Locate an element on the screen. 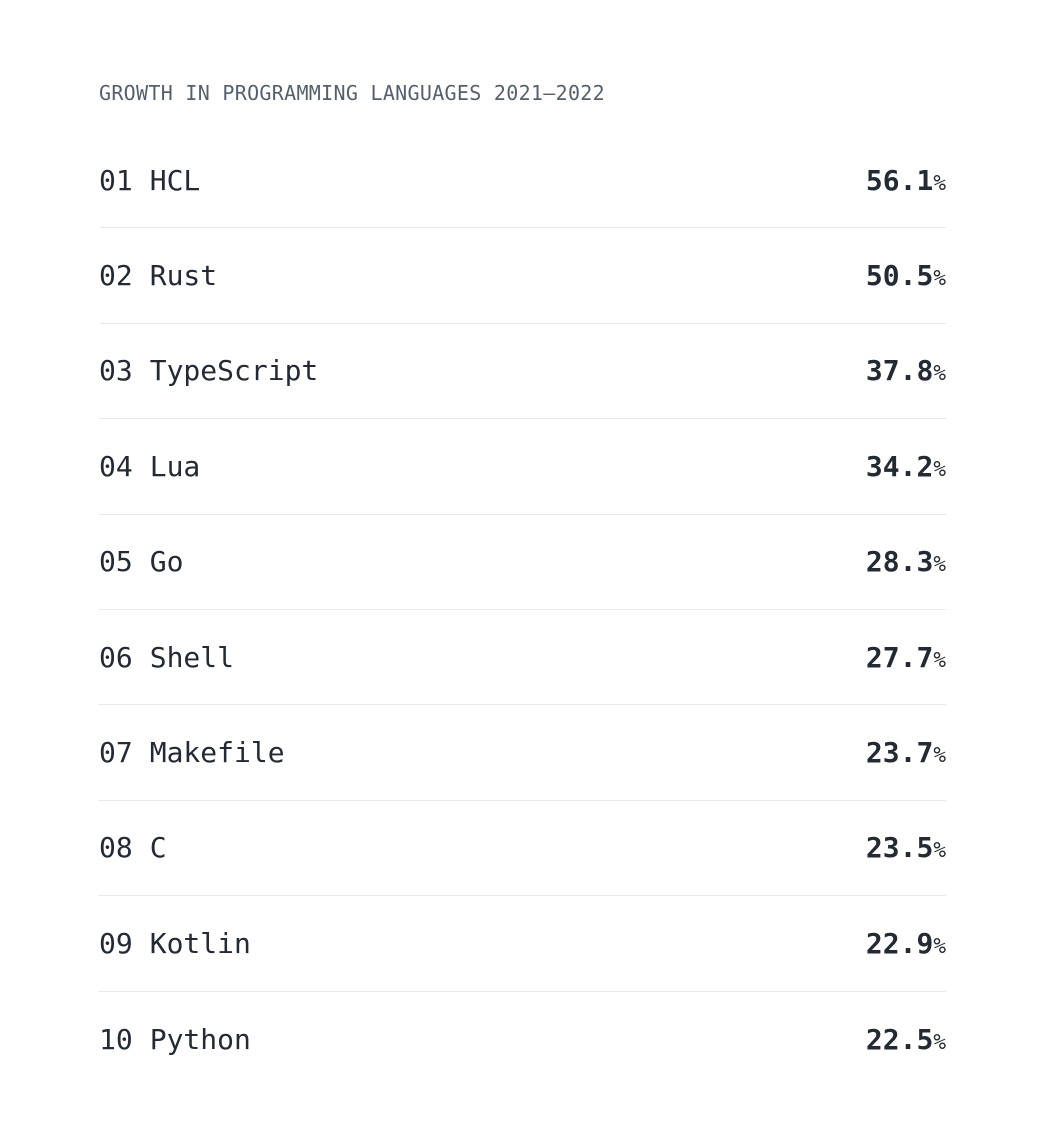 The image size is (1060, 1126). row-label-group: 04 Lua is located at coordinates (149, 466).